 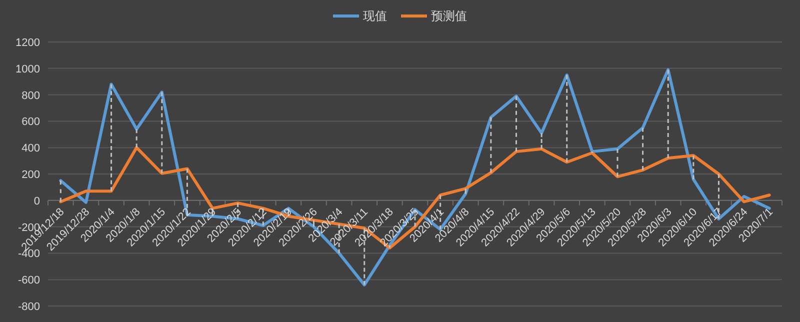 I want to click on y-tick-label: 0, so click(x=37, y=201).